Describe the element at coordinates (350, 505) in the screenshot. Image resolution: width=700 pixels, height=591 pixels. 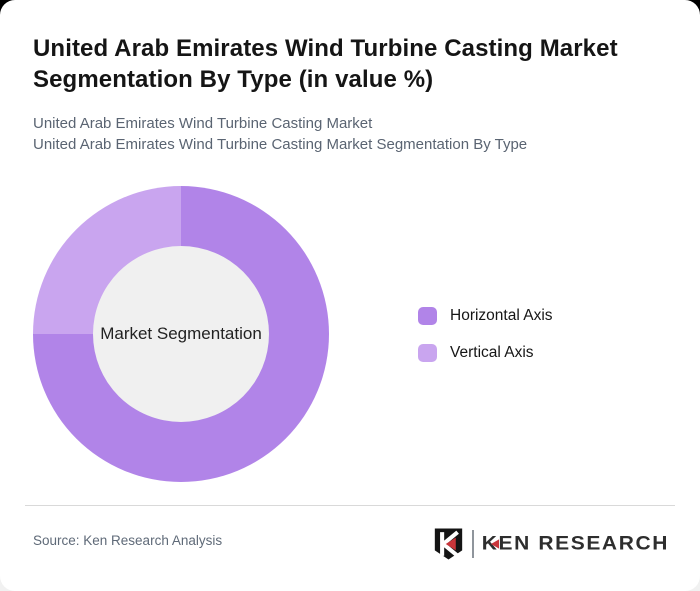
I see `footer-divider` at that location.